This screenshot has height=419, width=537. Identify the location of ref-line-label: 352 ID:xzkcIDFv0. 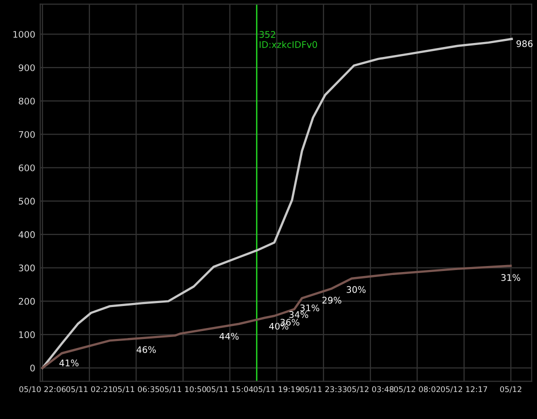
(289, 39).